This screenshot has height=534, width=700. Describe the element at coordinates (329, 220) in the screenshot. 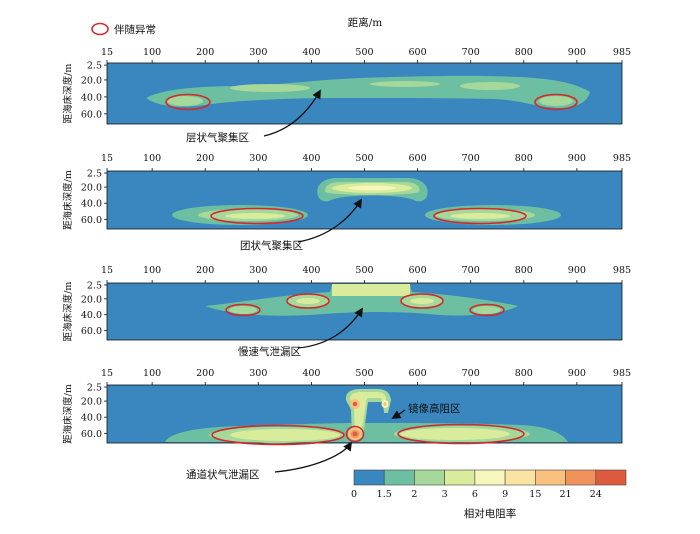

I see `panel-2-arrow` at that location.